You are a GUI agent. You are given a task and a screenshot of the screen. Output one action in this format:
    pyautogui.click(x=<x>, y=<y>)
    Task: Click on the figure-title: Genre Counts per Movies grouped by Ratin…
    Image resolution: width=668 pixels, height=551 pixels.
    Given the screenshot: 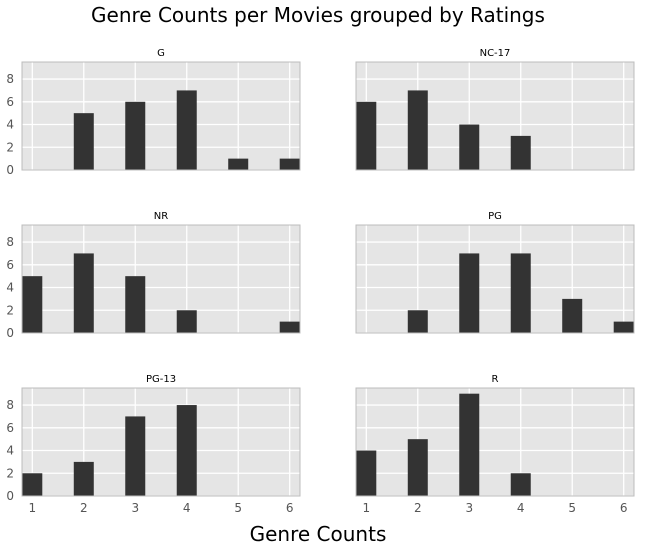 What is the action you would take?
    pyautogui.click(x=318, y=15)
    